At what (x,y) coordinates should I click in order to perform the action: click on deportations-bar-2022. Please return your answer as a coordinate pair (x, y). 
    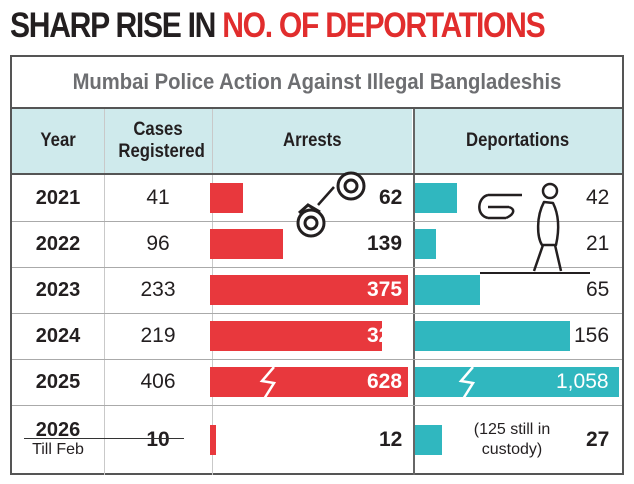
    Looking at the image, I should click on (425, 244).